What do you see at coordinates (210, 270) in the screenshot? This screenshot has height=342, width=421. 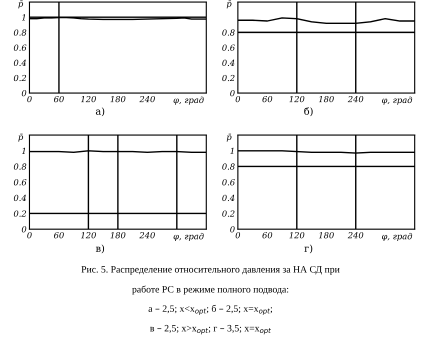 I see `text: Рис. 5. Распределение относительного давления за НА СД при` at bounding box center [210, 270].